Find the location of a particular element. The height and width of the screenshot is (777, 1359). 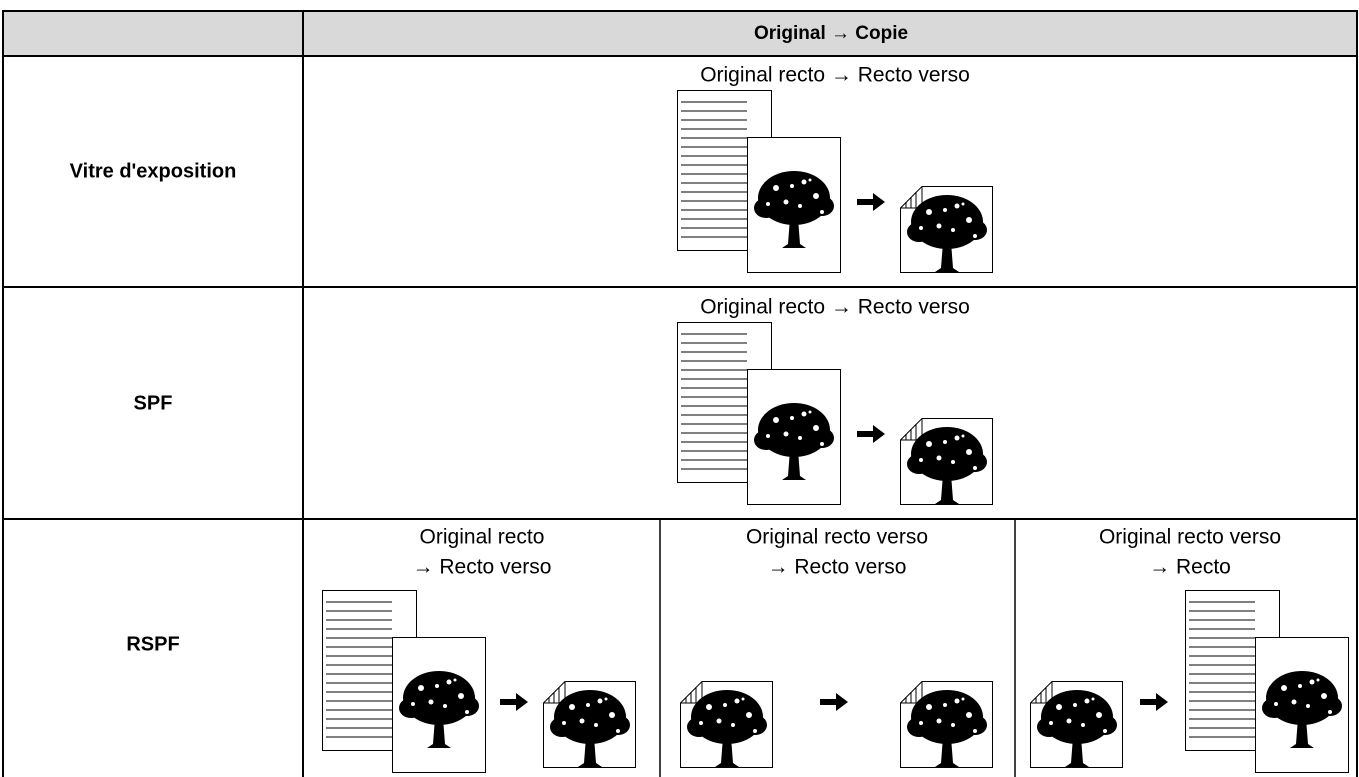

caption: Original recto is located at coordinates (482, 537).